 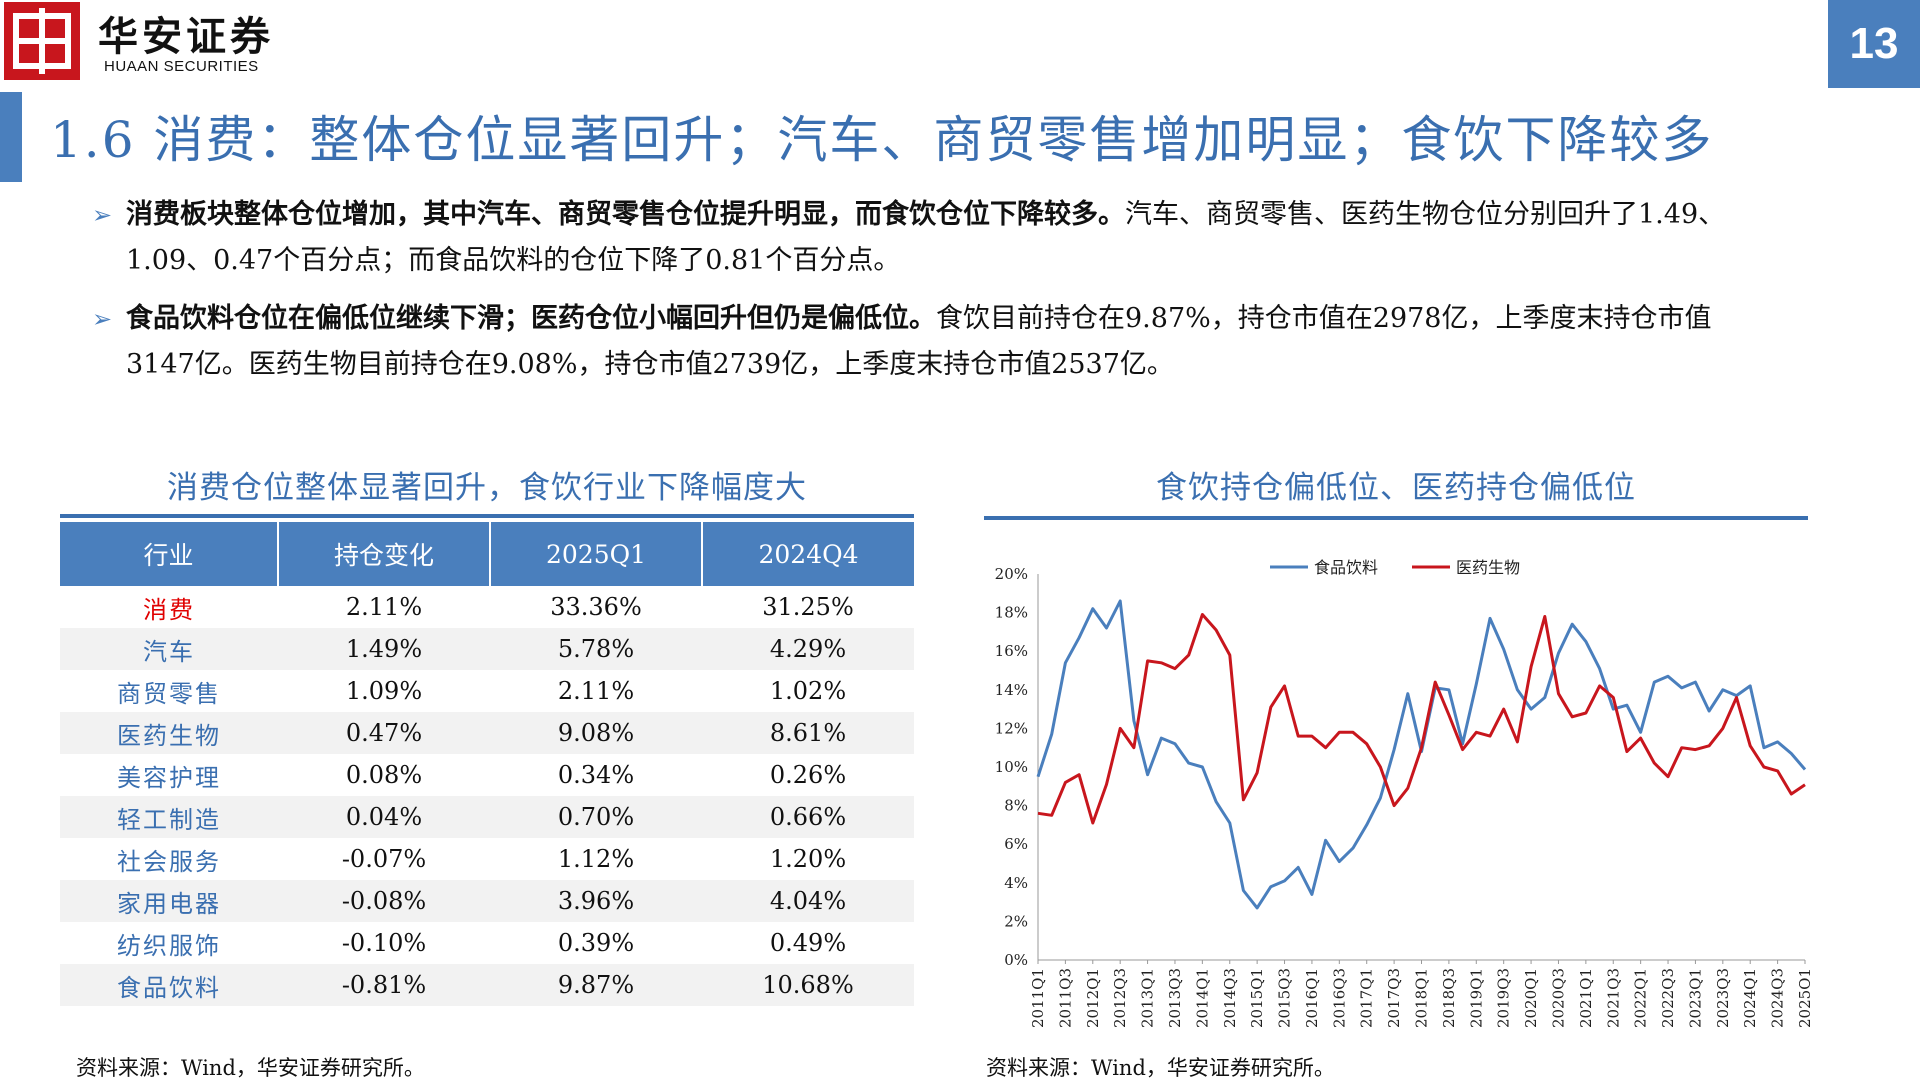 I want to click on title-accent-bar, so click(x=11, y=137).